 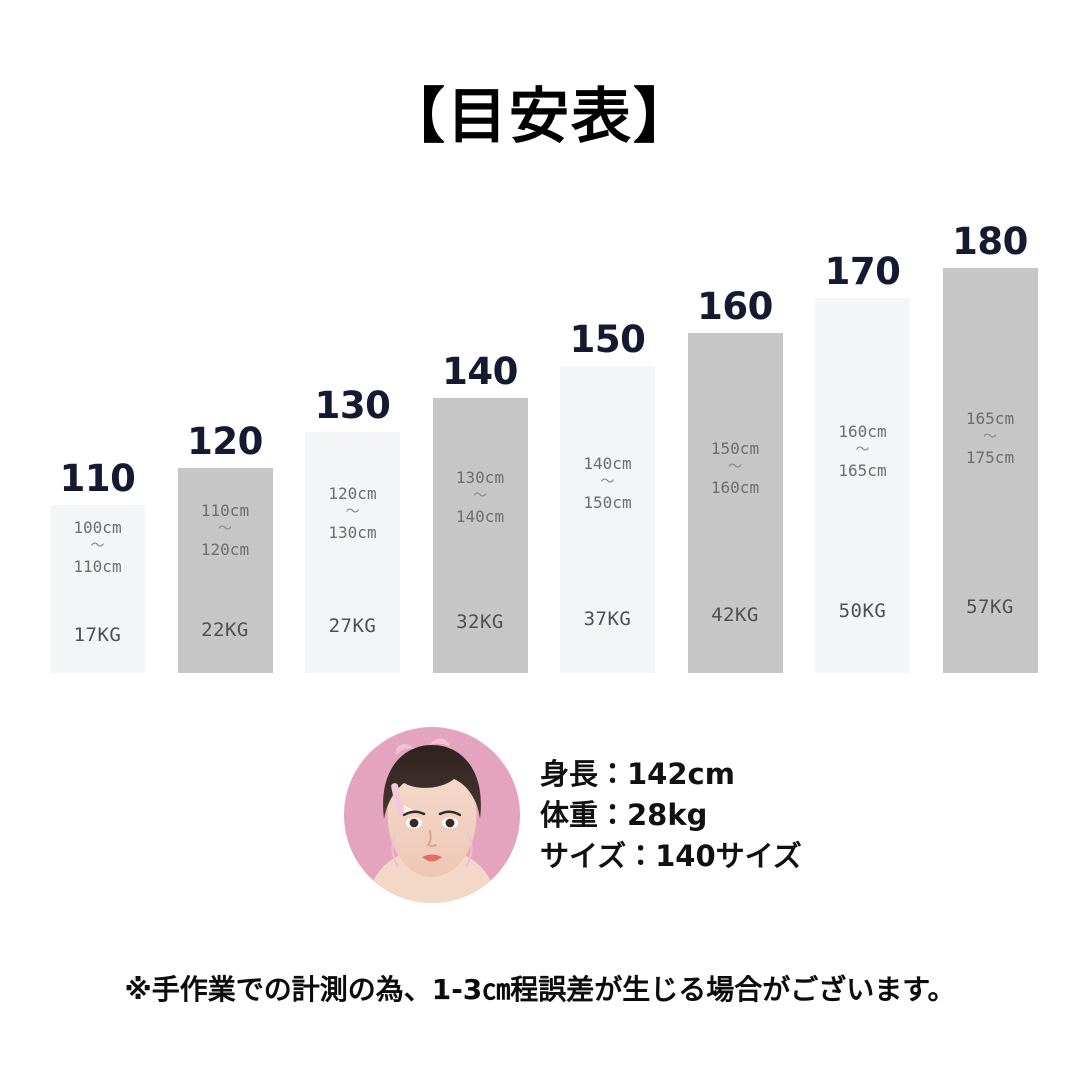 I want to click on height-range-180: 165cm 〜 175cm, so click(x=990, y=438).